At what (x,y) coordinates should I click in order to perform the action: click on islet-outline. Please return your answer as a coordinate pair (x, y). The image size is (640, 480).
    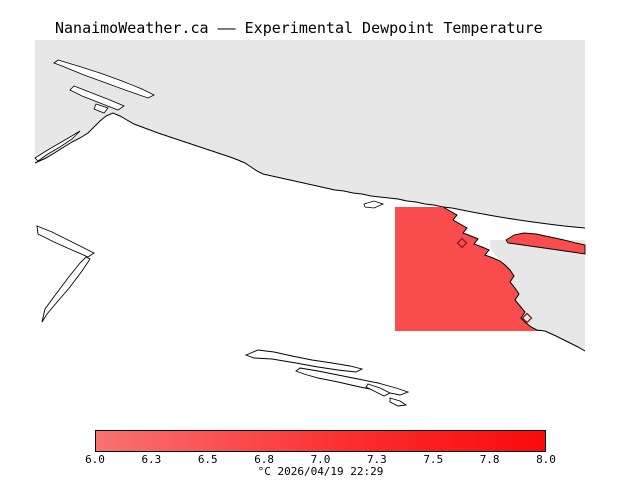
    Looking at the image, I should click on (374, 204).